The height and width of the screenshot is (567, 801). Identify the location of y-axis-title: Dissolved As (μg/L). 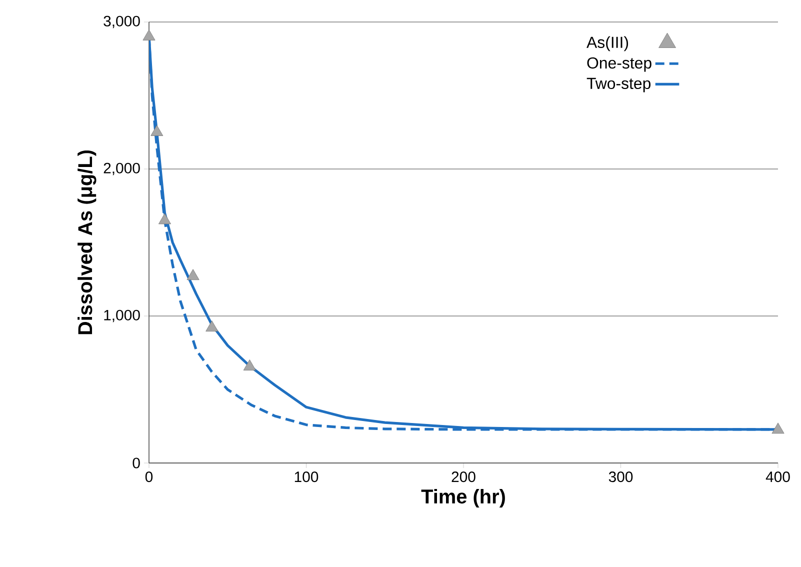
(87, 242).